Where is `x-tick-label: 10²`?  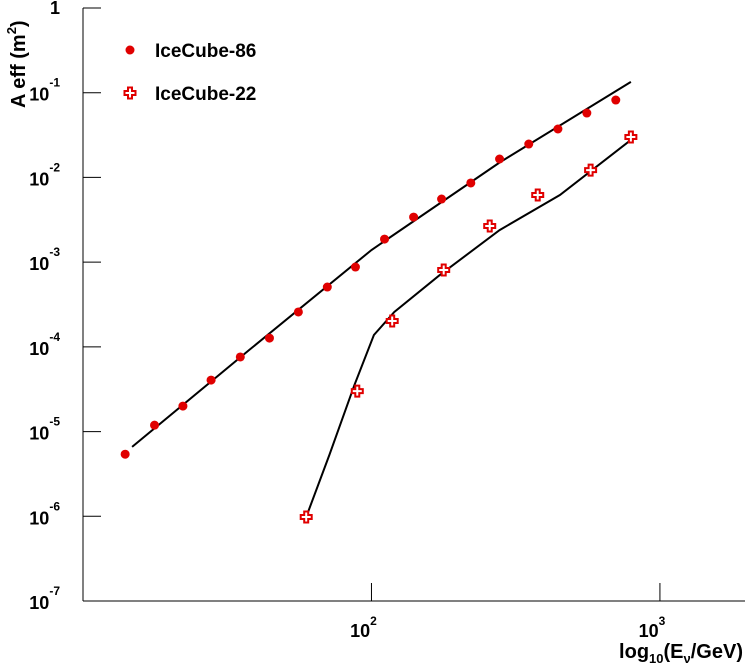
x-tick-label: 10² is located at coordinates (363, 627).